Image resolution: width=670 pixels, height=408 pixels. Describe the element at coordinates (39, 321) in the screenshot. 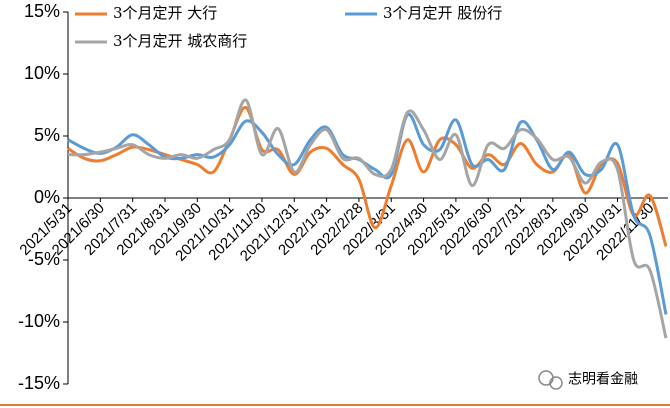

I see `y-tick-label: -10%` at that location.